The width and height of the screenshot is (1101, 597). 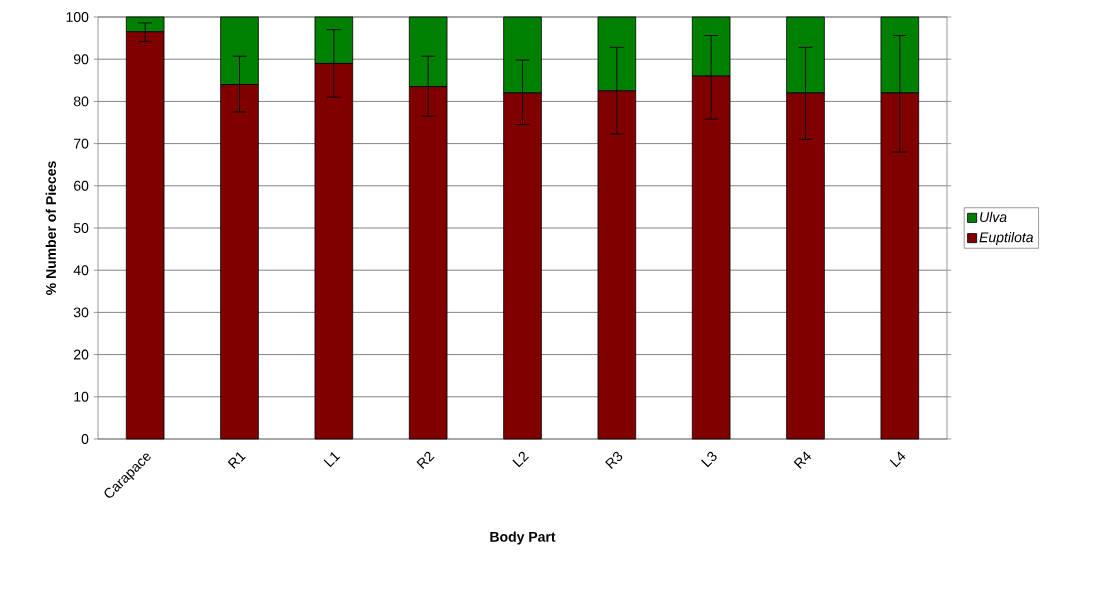 What do you see at coordinates (802, 460) in the screenshot?
I see `x-tick-label: R4` at bounding box center [802, 460].